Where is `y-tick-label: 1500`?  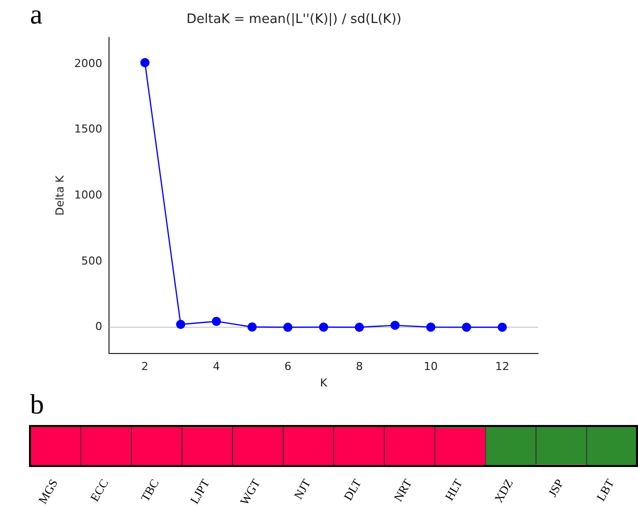 y-tick-label: 1500 is located at coordinates (88, 129).